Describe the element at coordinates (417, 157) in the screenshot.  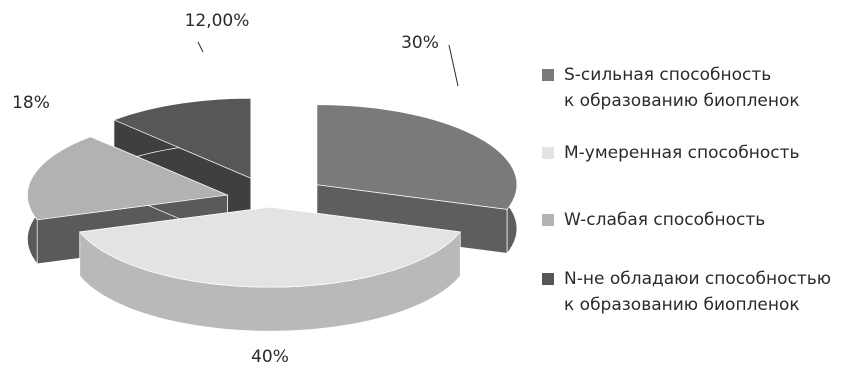
I see `slice-top-s` at that location.